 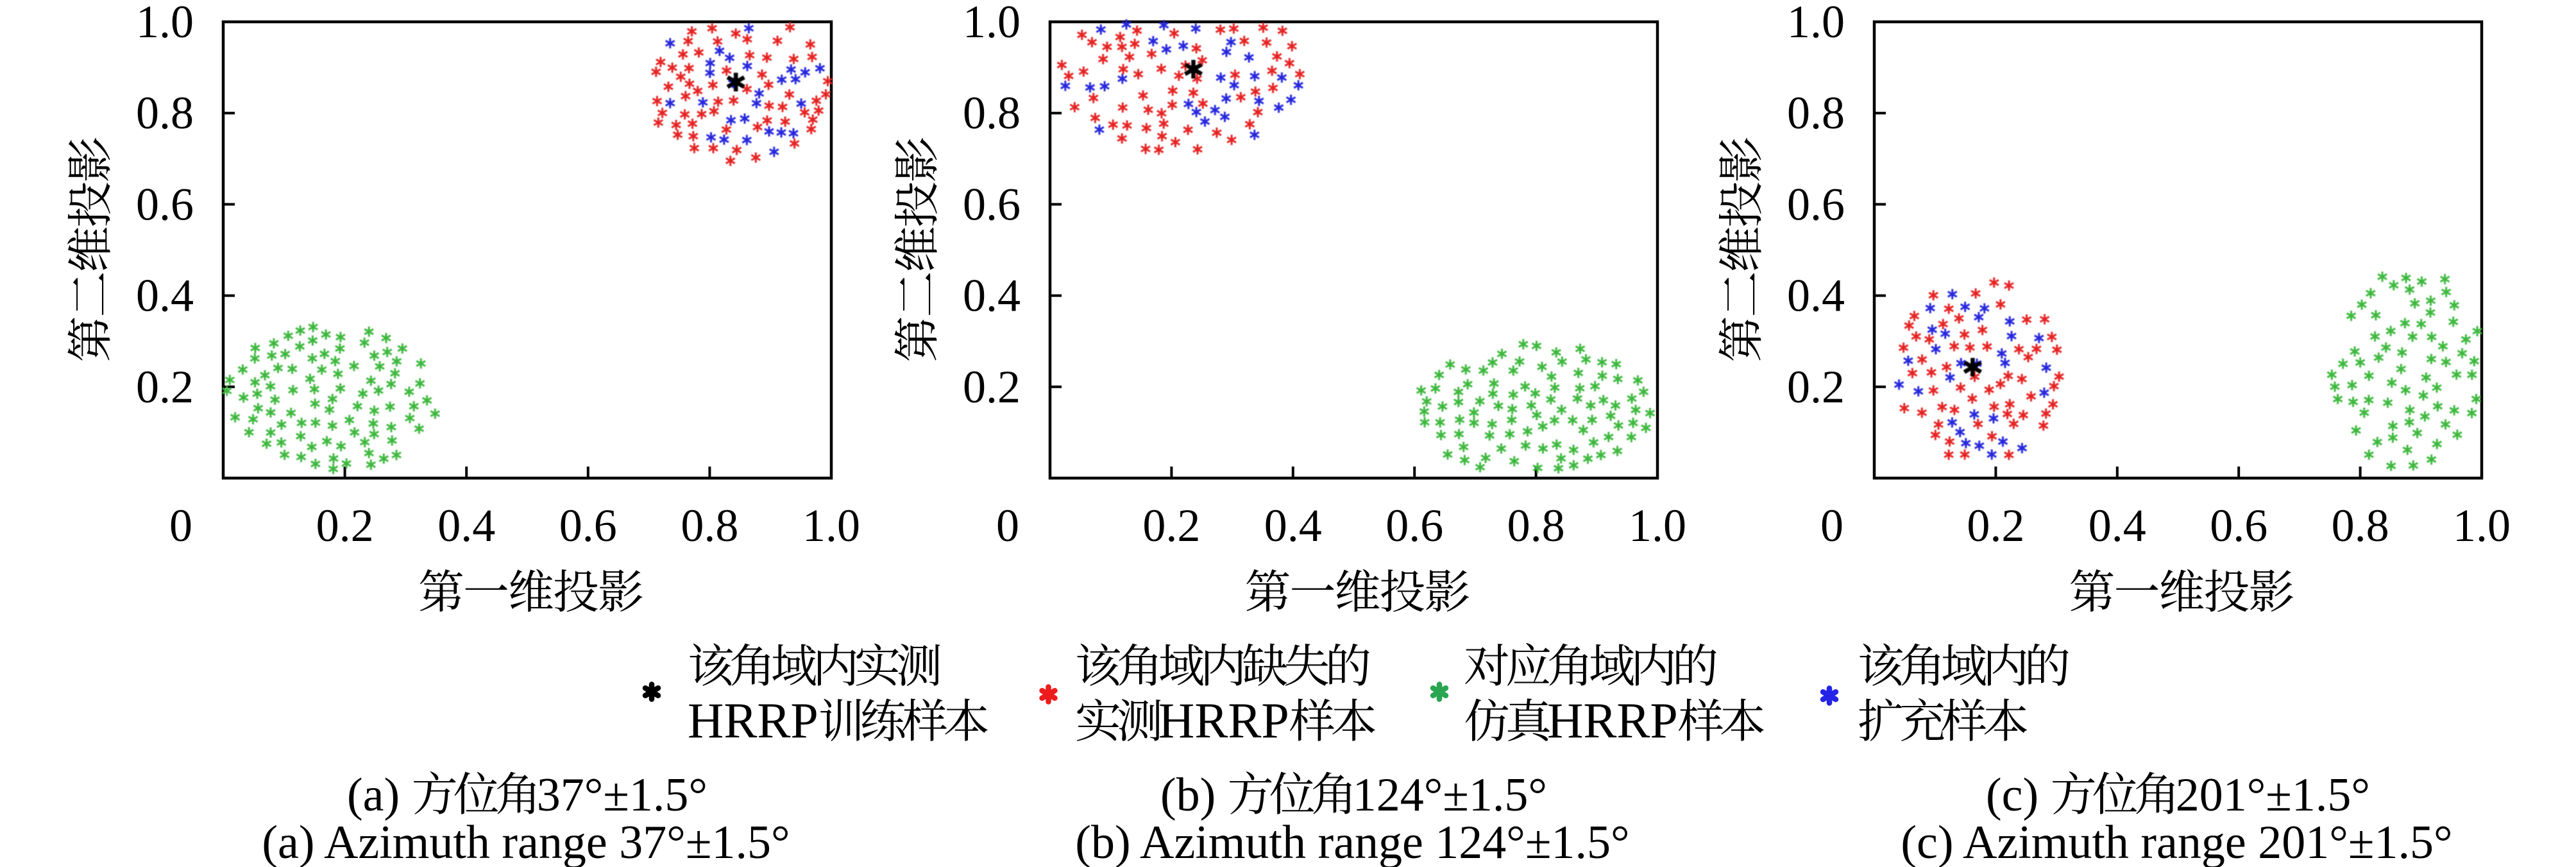 What do you see at coordinates (1194, 795) in the screenshot?
I see `svg-text: (b)` at bounding box center [1194, 795].